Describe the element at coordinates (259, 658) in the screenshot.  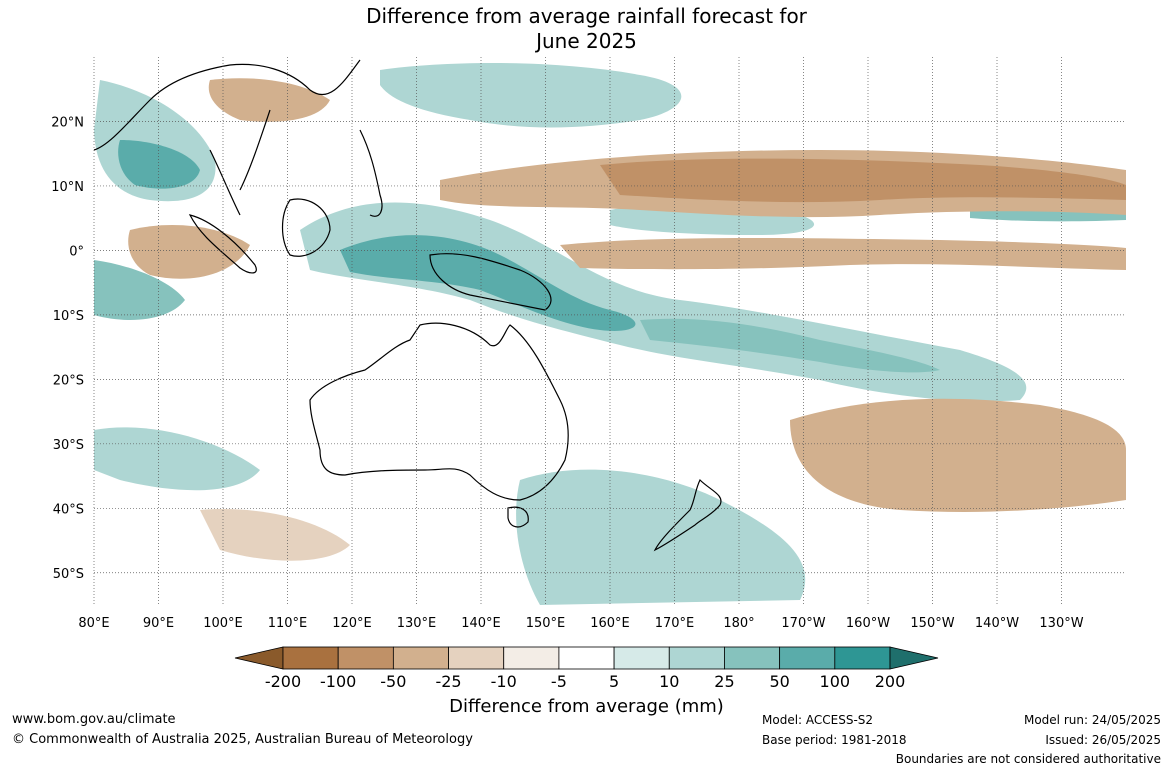
I see `colorbar-extend-low` at that location.